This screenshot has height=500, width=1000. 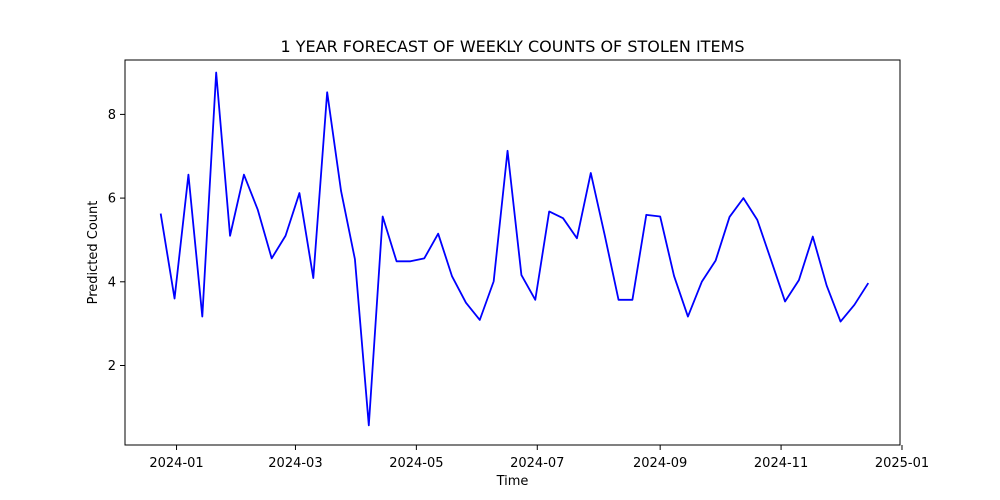 What do you see at coordinates (660, 463) in the screenshot?
I see `x-tick-label: 2024-09` at bounding box center [660, 463].